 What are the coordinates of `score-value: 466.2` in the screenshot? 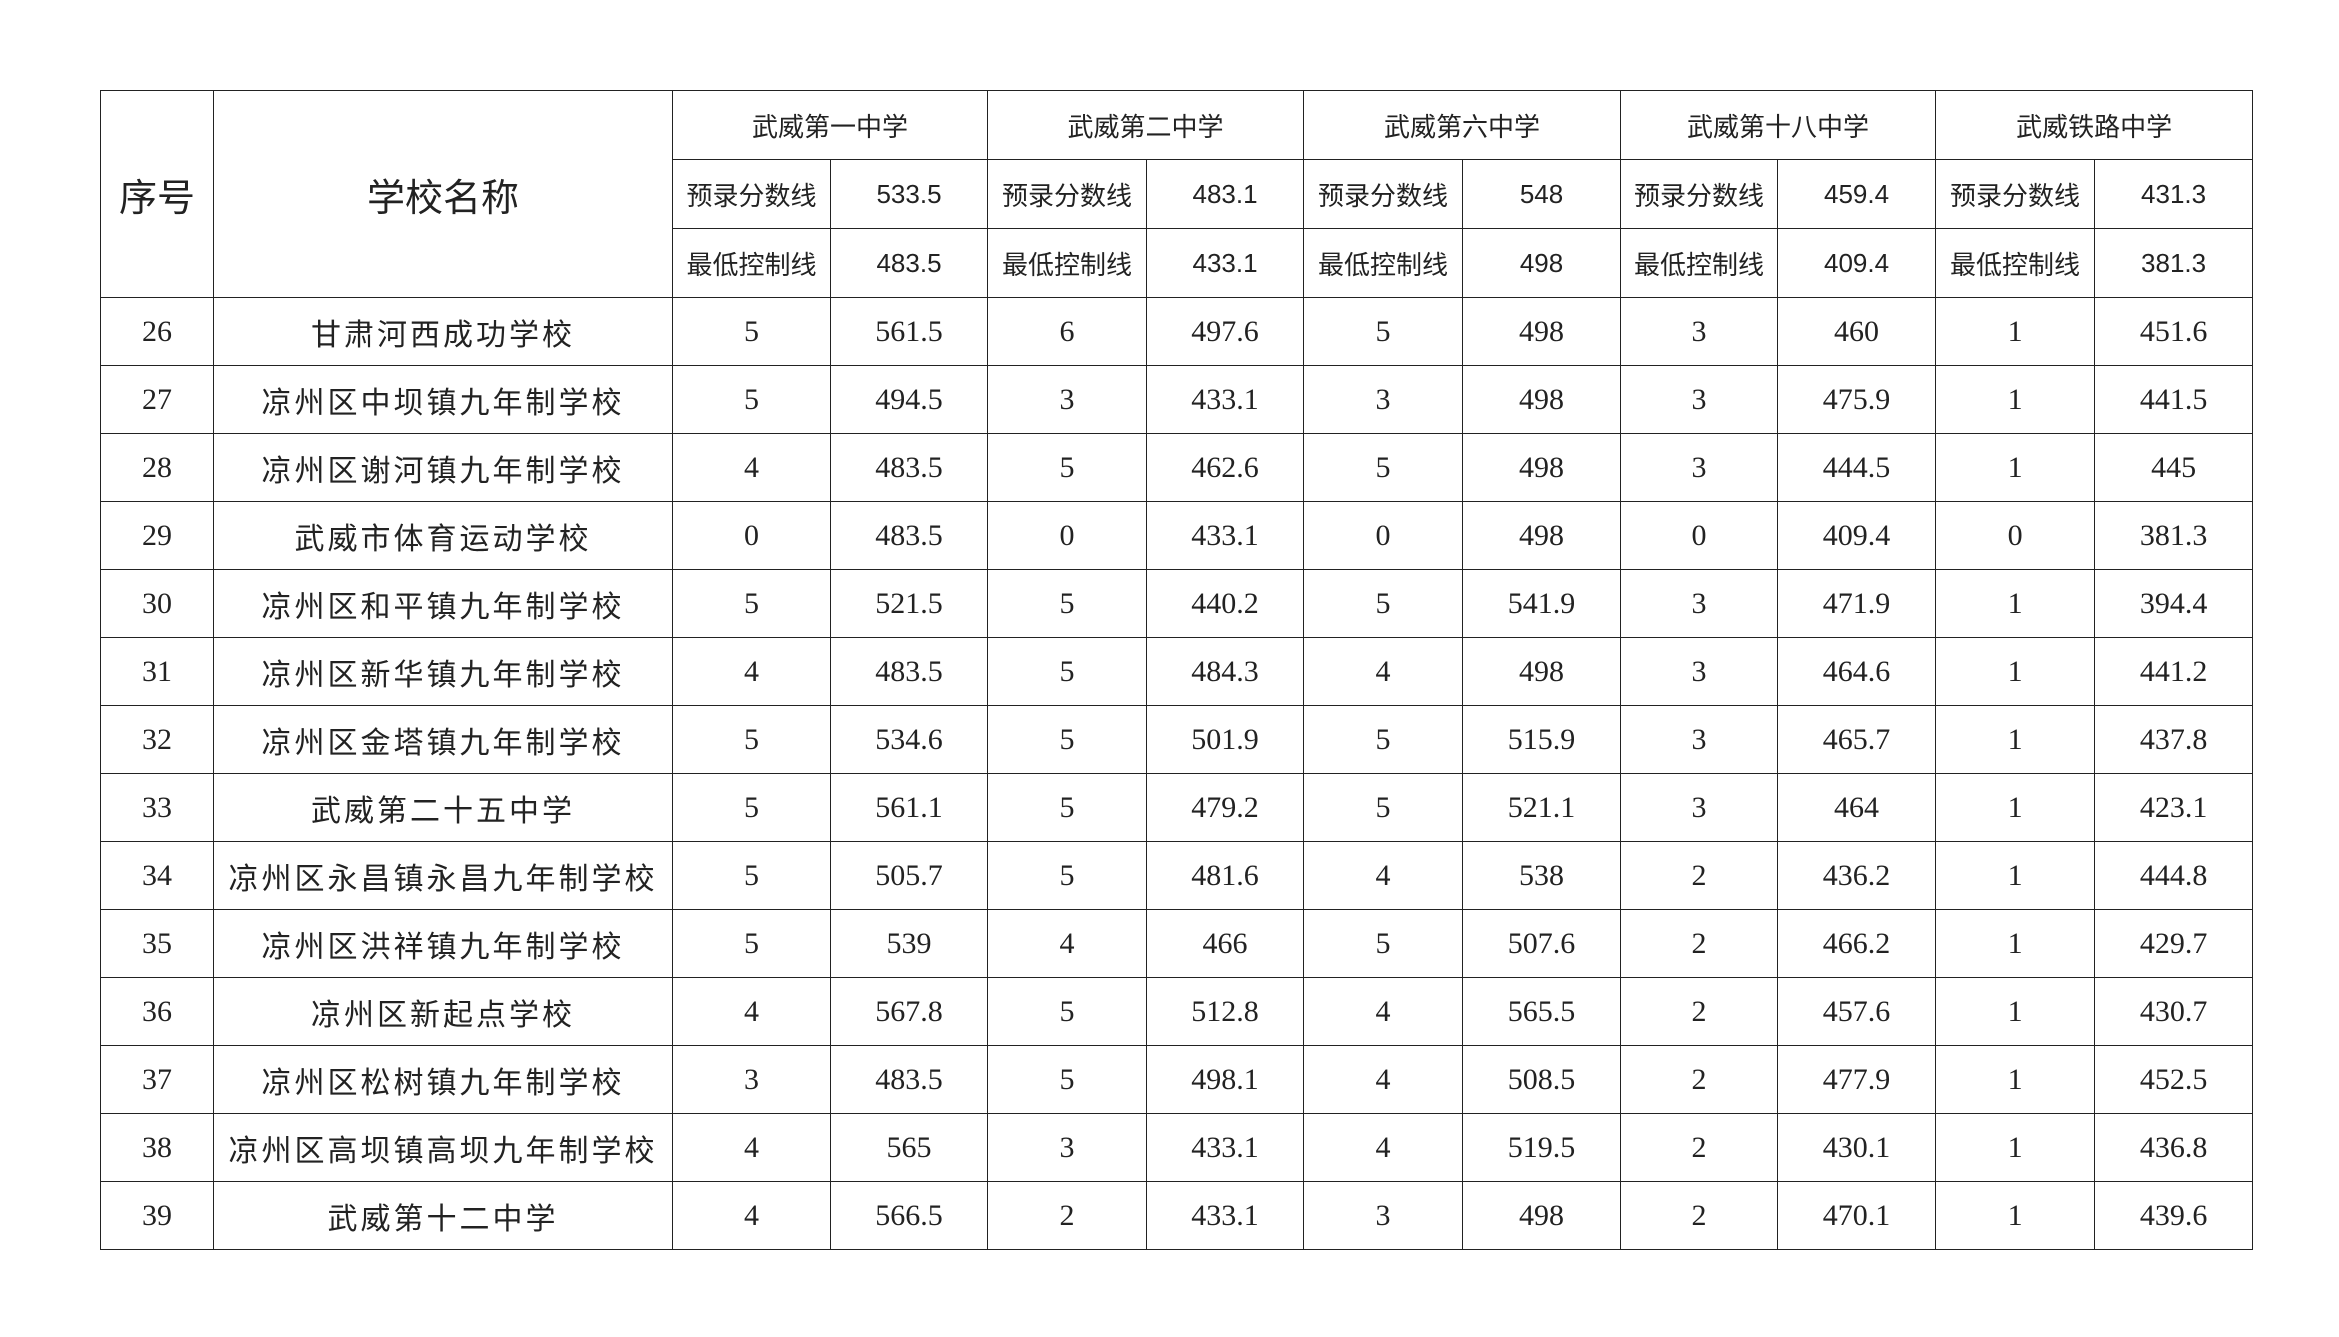 It's located at (1857, 943).